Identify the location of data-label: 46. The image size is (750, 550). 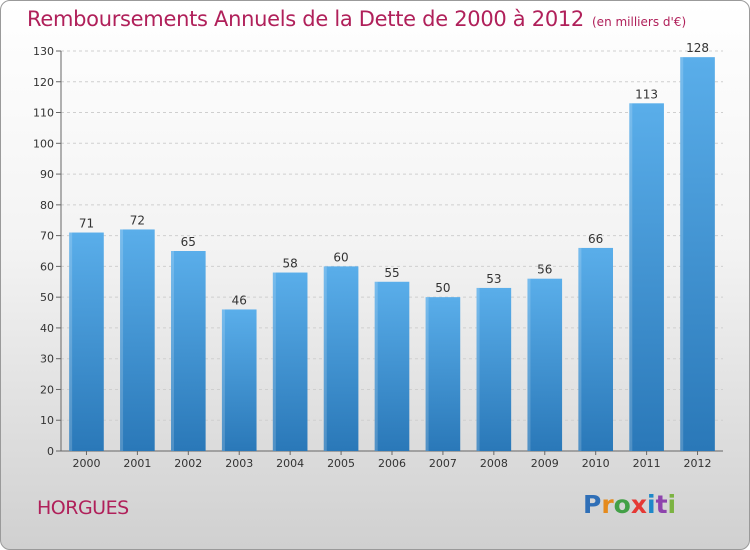
(239, 300).